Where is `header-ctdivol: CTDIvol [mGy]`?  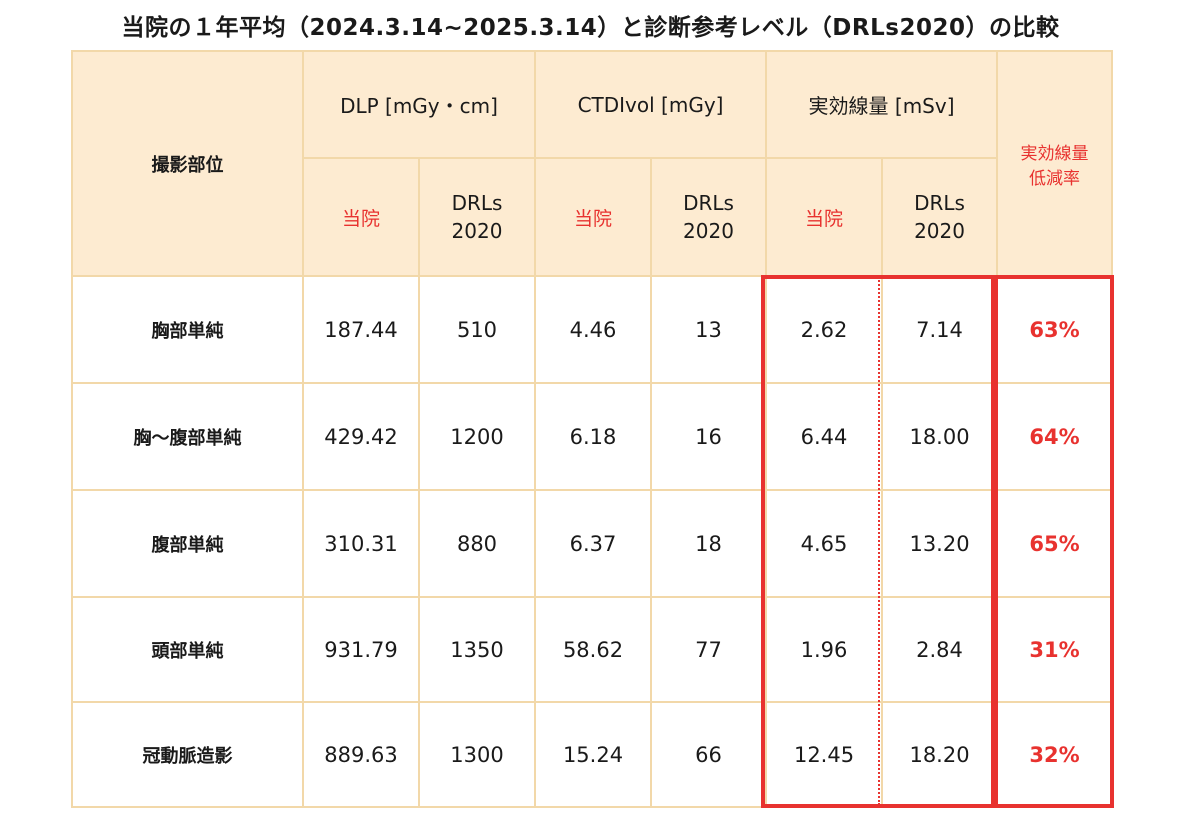 header-ctdivol: CTDIvol [mGy] is located at coordinates (650, 104).